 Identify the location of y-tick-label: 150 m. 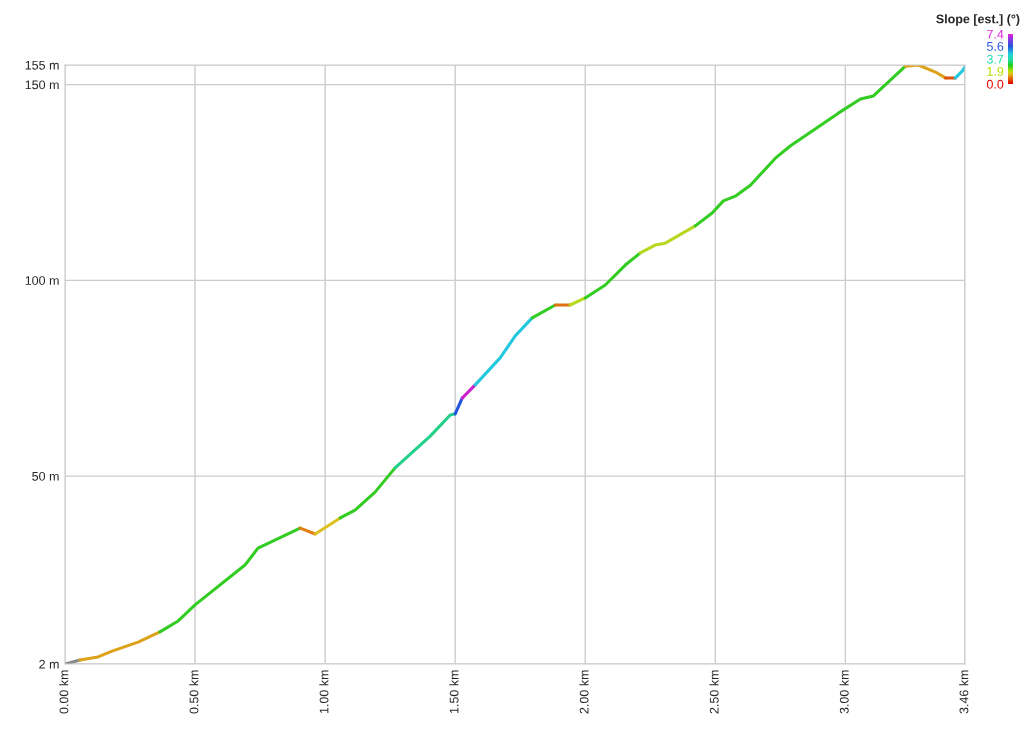
(42, 85).